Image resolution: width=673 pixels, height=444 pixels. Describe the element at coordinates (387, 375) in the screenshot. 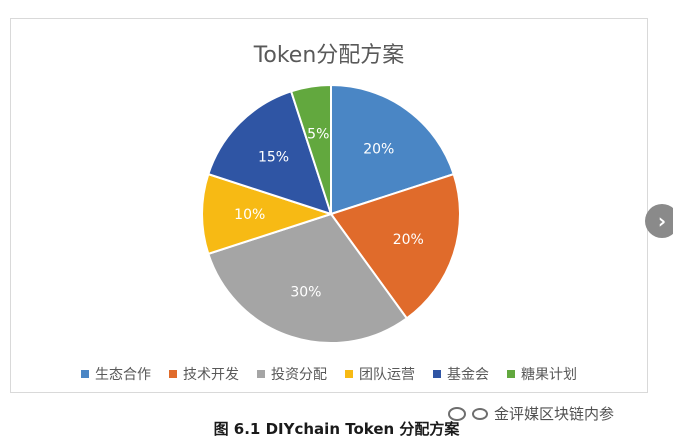

I see `legend-label-3: 团队运营` at that location.